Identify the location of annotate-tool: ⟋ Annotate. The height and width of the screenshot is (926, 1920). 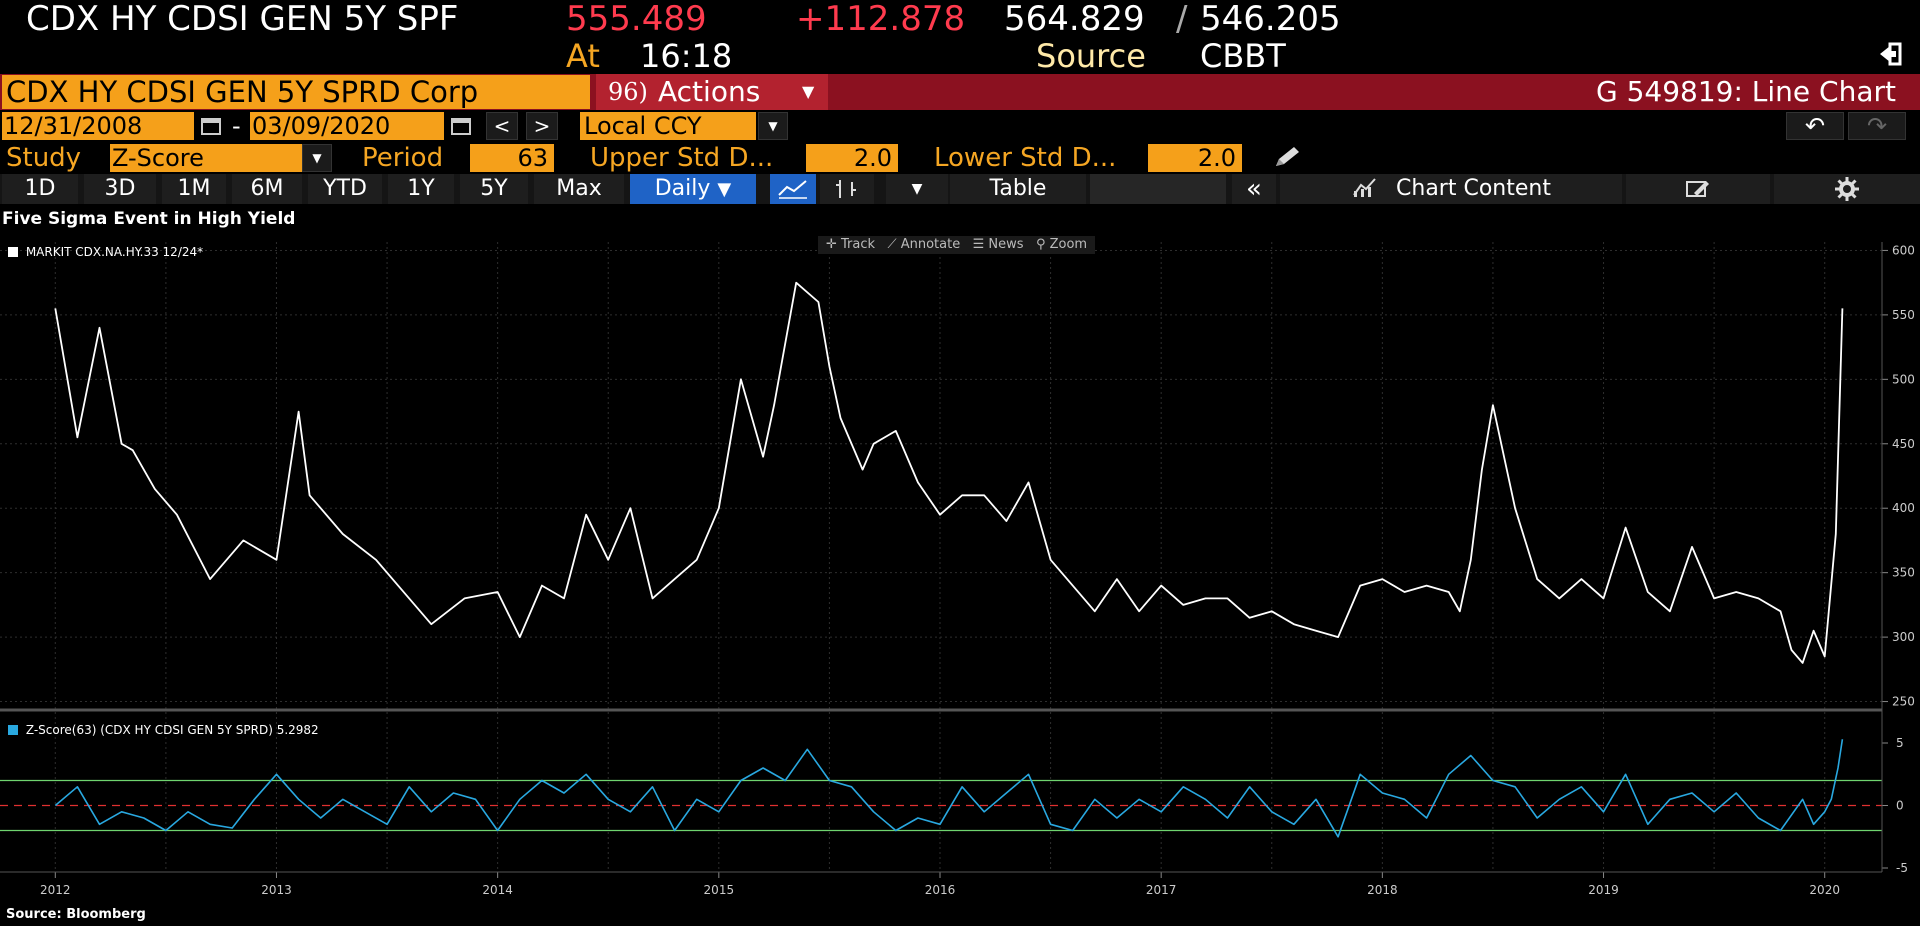
(924, 244).